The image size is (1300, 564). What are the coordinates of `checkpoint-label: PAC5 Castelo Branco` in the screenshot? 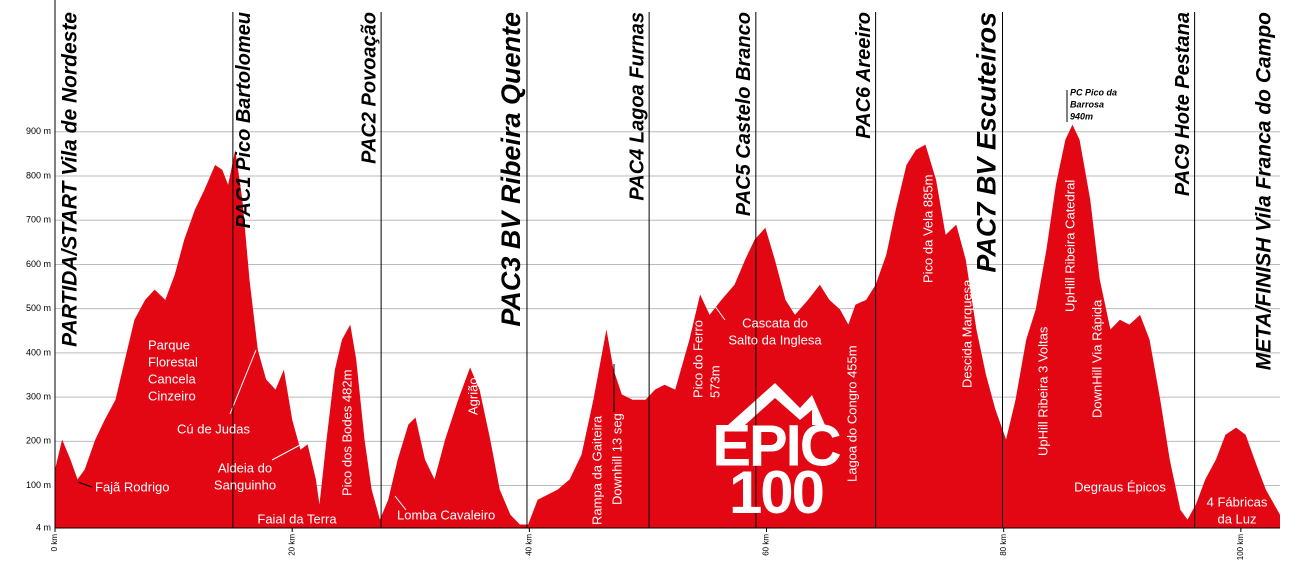 It's located at (744, 114).